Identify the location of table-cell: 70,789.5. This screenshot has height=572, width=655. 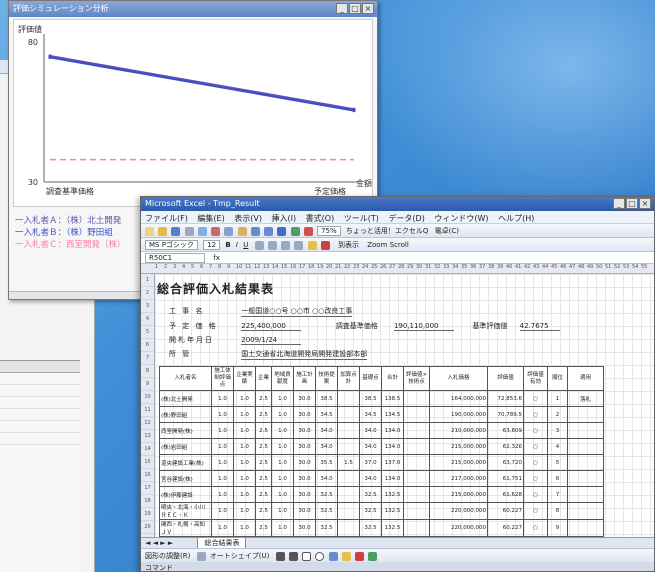
(505, 414).